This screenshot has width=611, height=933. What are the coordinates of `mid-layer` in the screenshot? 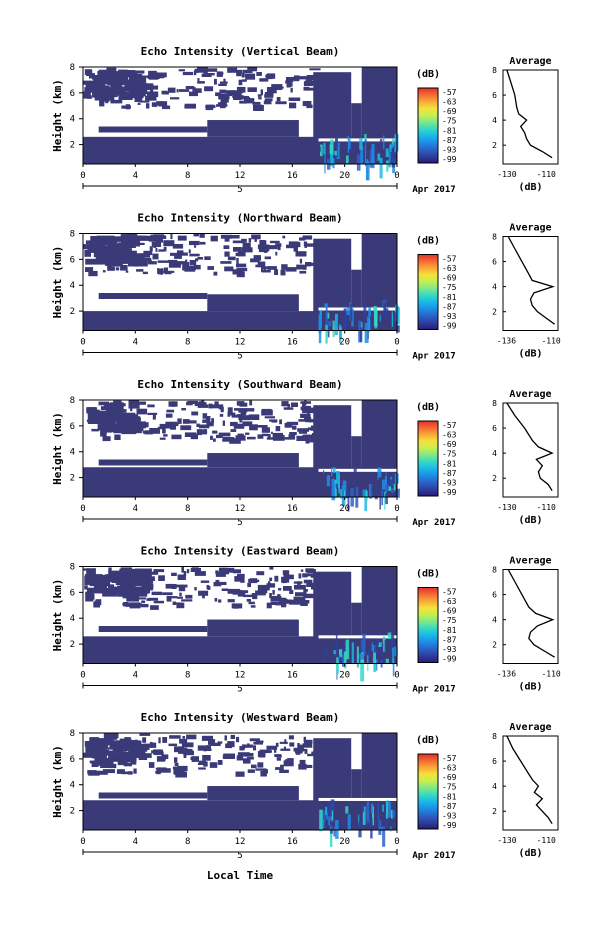 It's located at (253, 628).